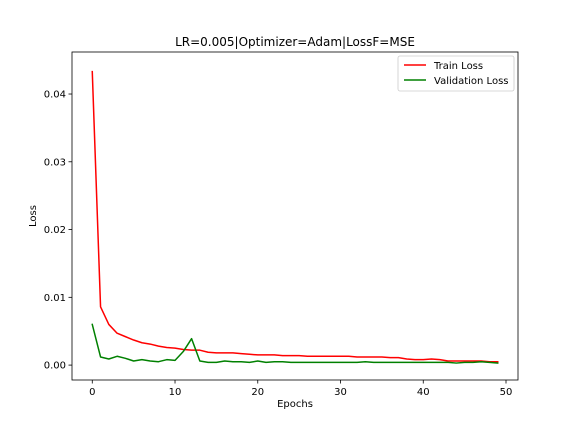  Describe the element at coordinates (55, 230) in the screenshot. I see `y-tick-label: 0.02` at that location.